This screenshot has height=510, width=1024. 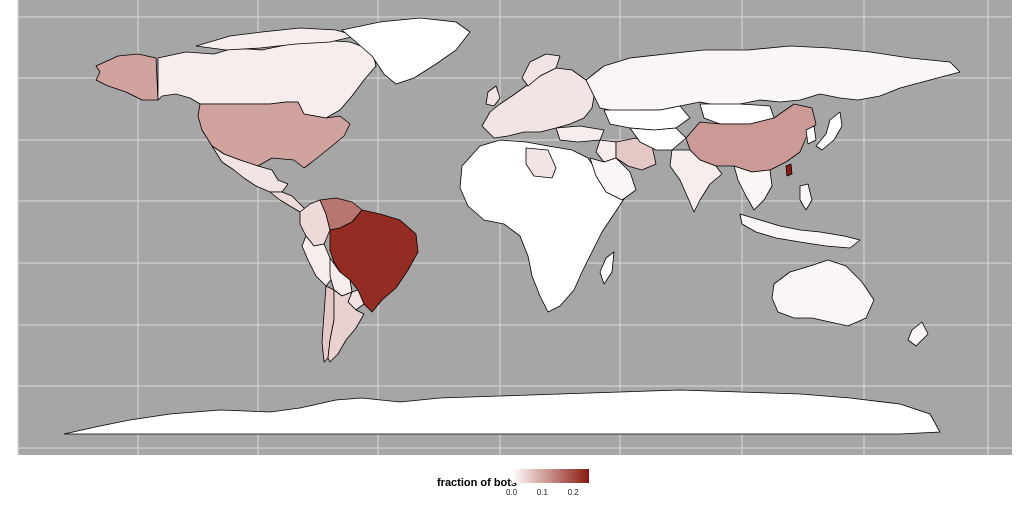 What do you see at coordinates (542, 492) in the screenshot?
I see `legend-tick-label: 0.1` at bounding box center [542, 492].